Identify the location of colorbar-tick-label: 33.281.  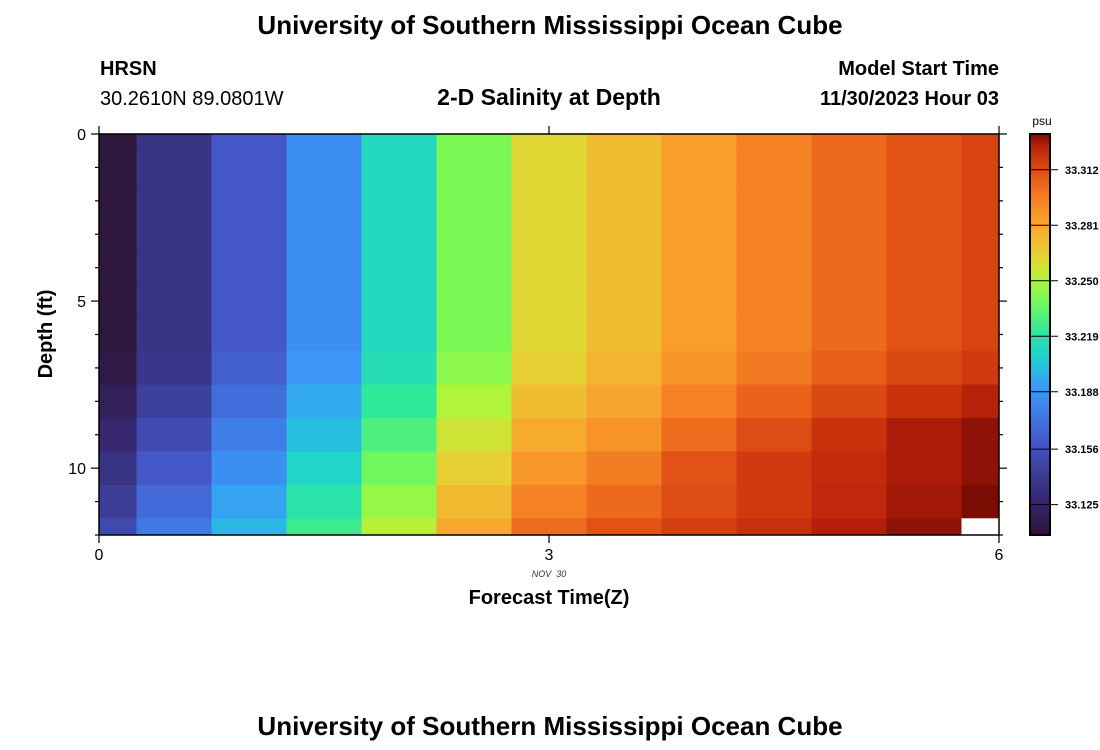
(1082, 226).